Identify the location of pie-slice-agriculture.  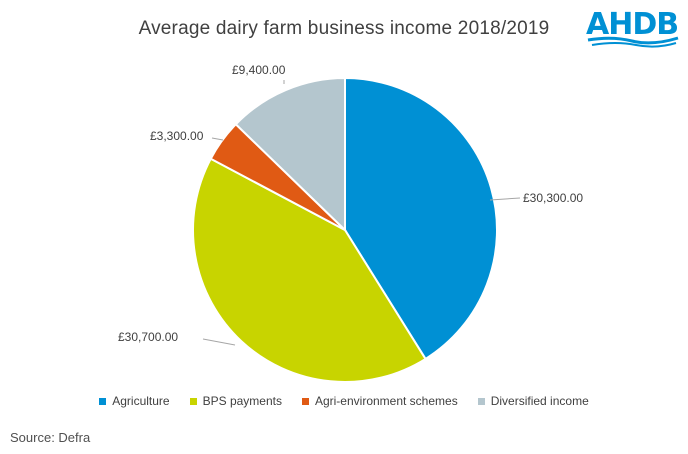
(421, 218).